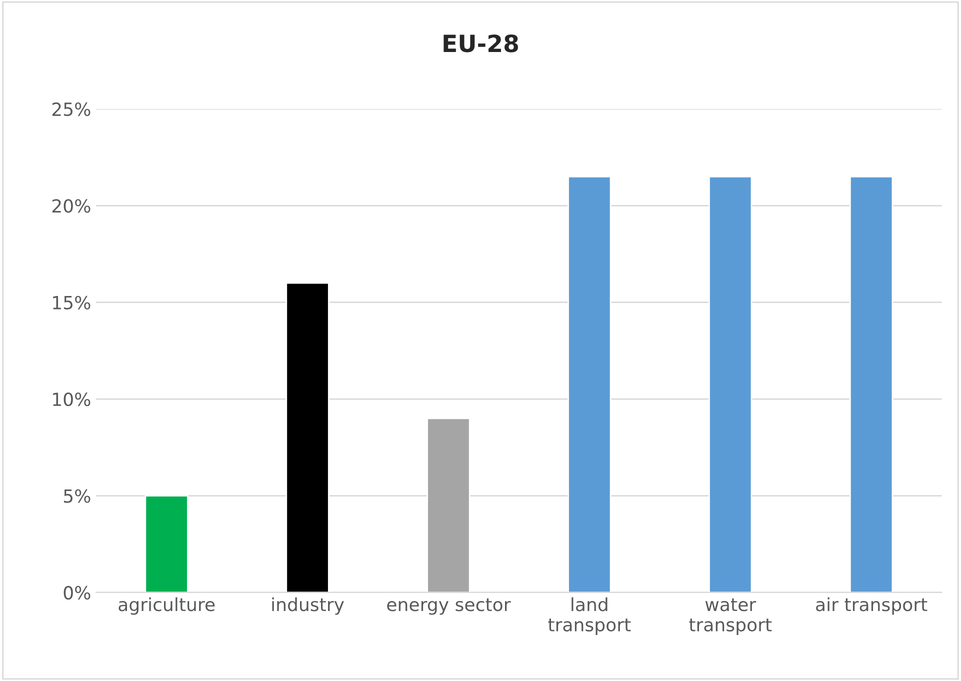 The height and width of the screenshot is (681, 961). Describe the element at coordinates (589, 616) in the screenshot. I see `x-tick-label: land transport` at that location.